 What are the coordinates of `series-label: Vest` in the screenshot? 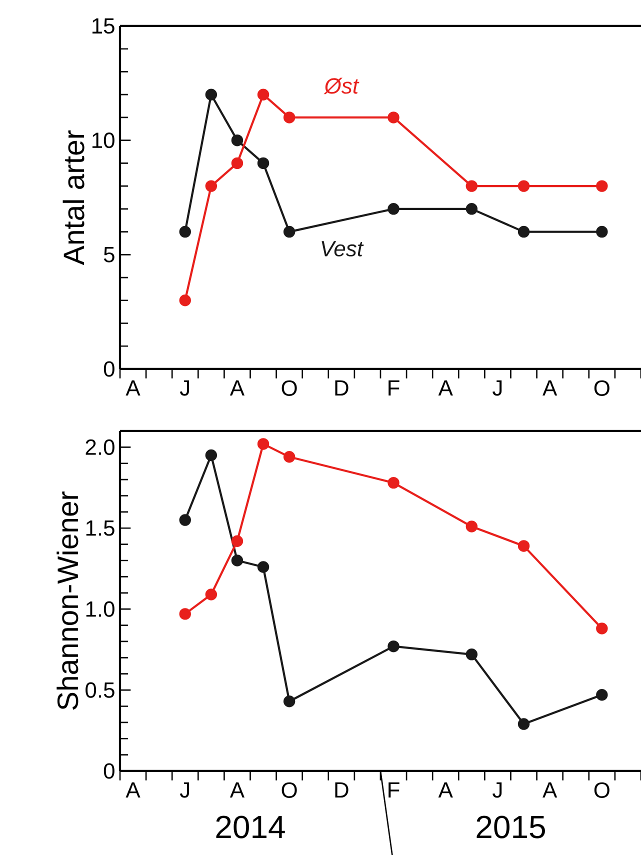 It's located at (343, 248).